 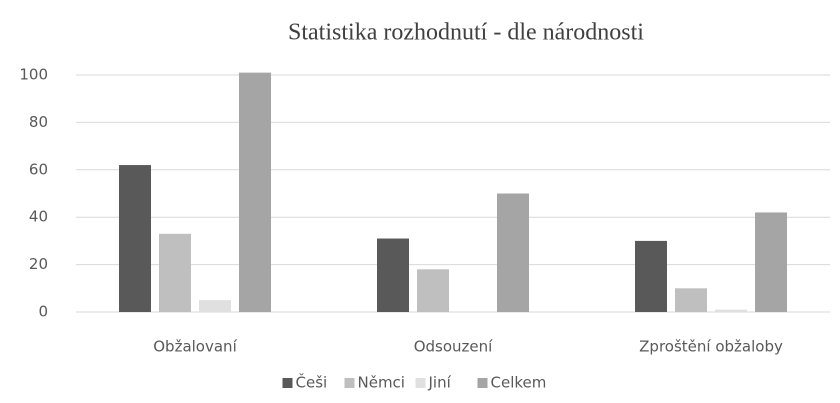 What do you see at coordinates (38, 217) in the screenshot?
I see `y-tick-label: 40` at bounding box center [38, 217].